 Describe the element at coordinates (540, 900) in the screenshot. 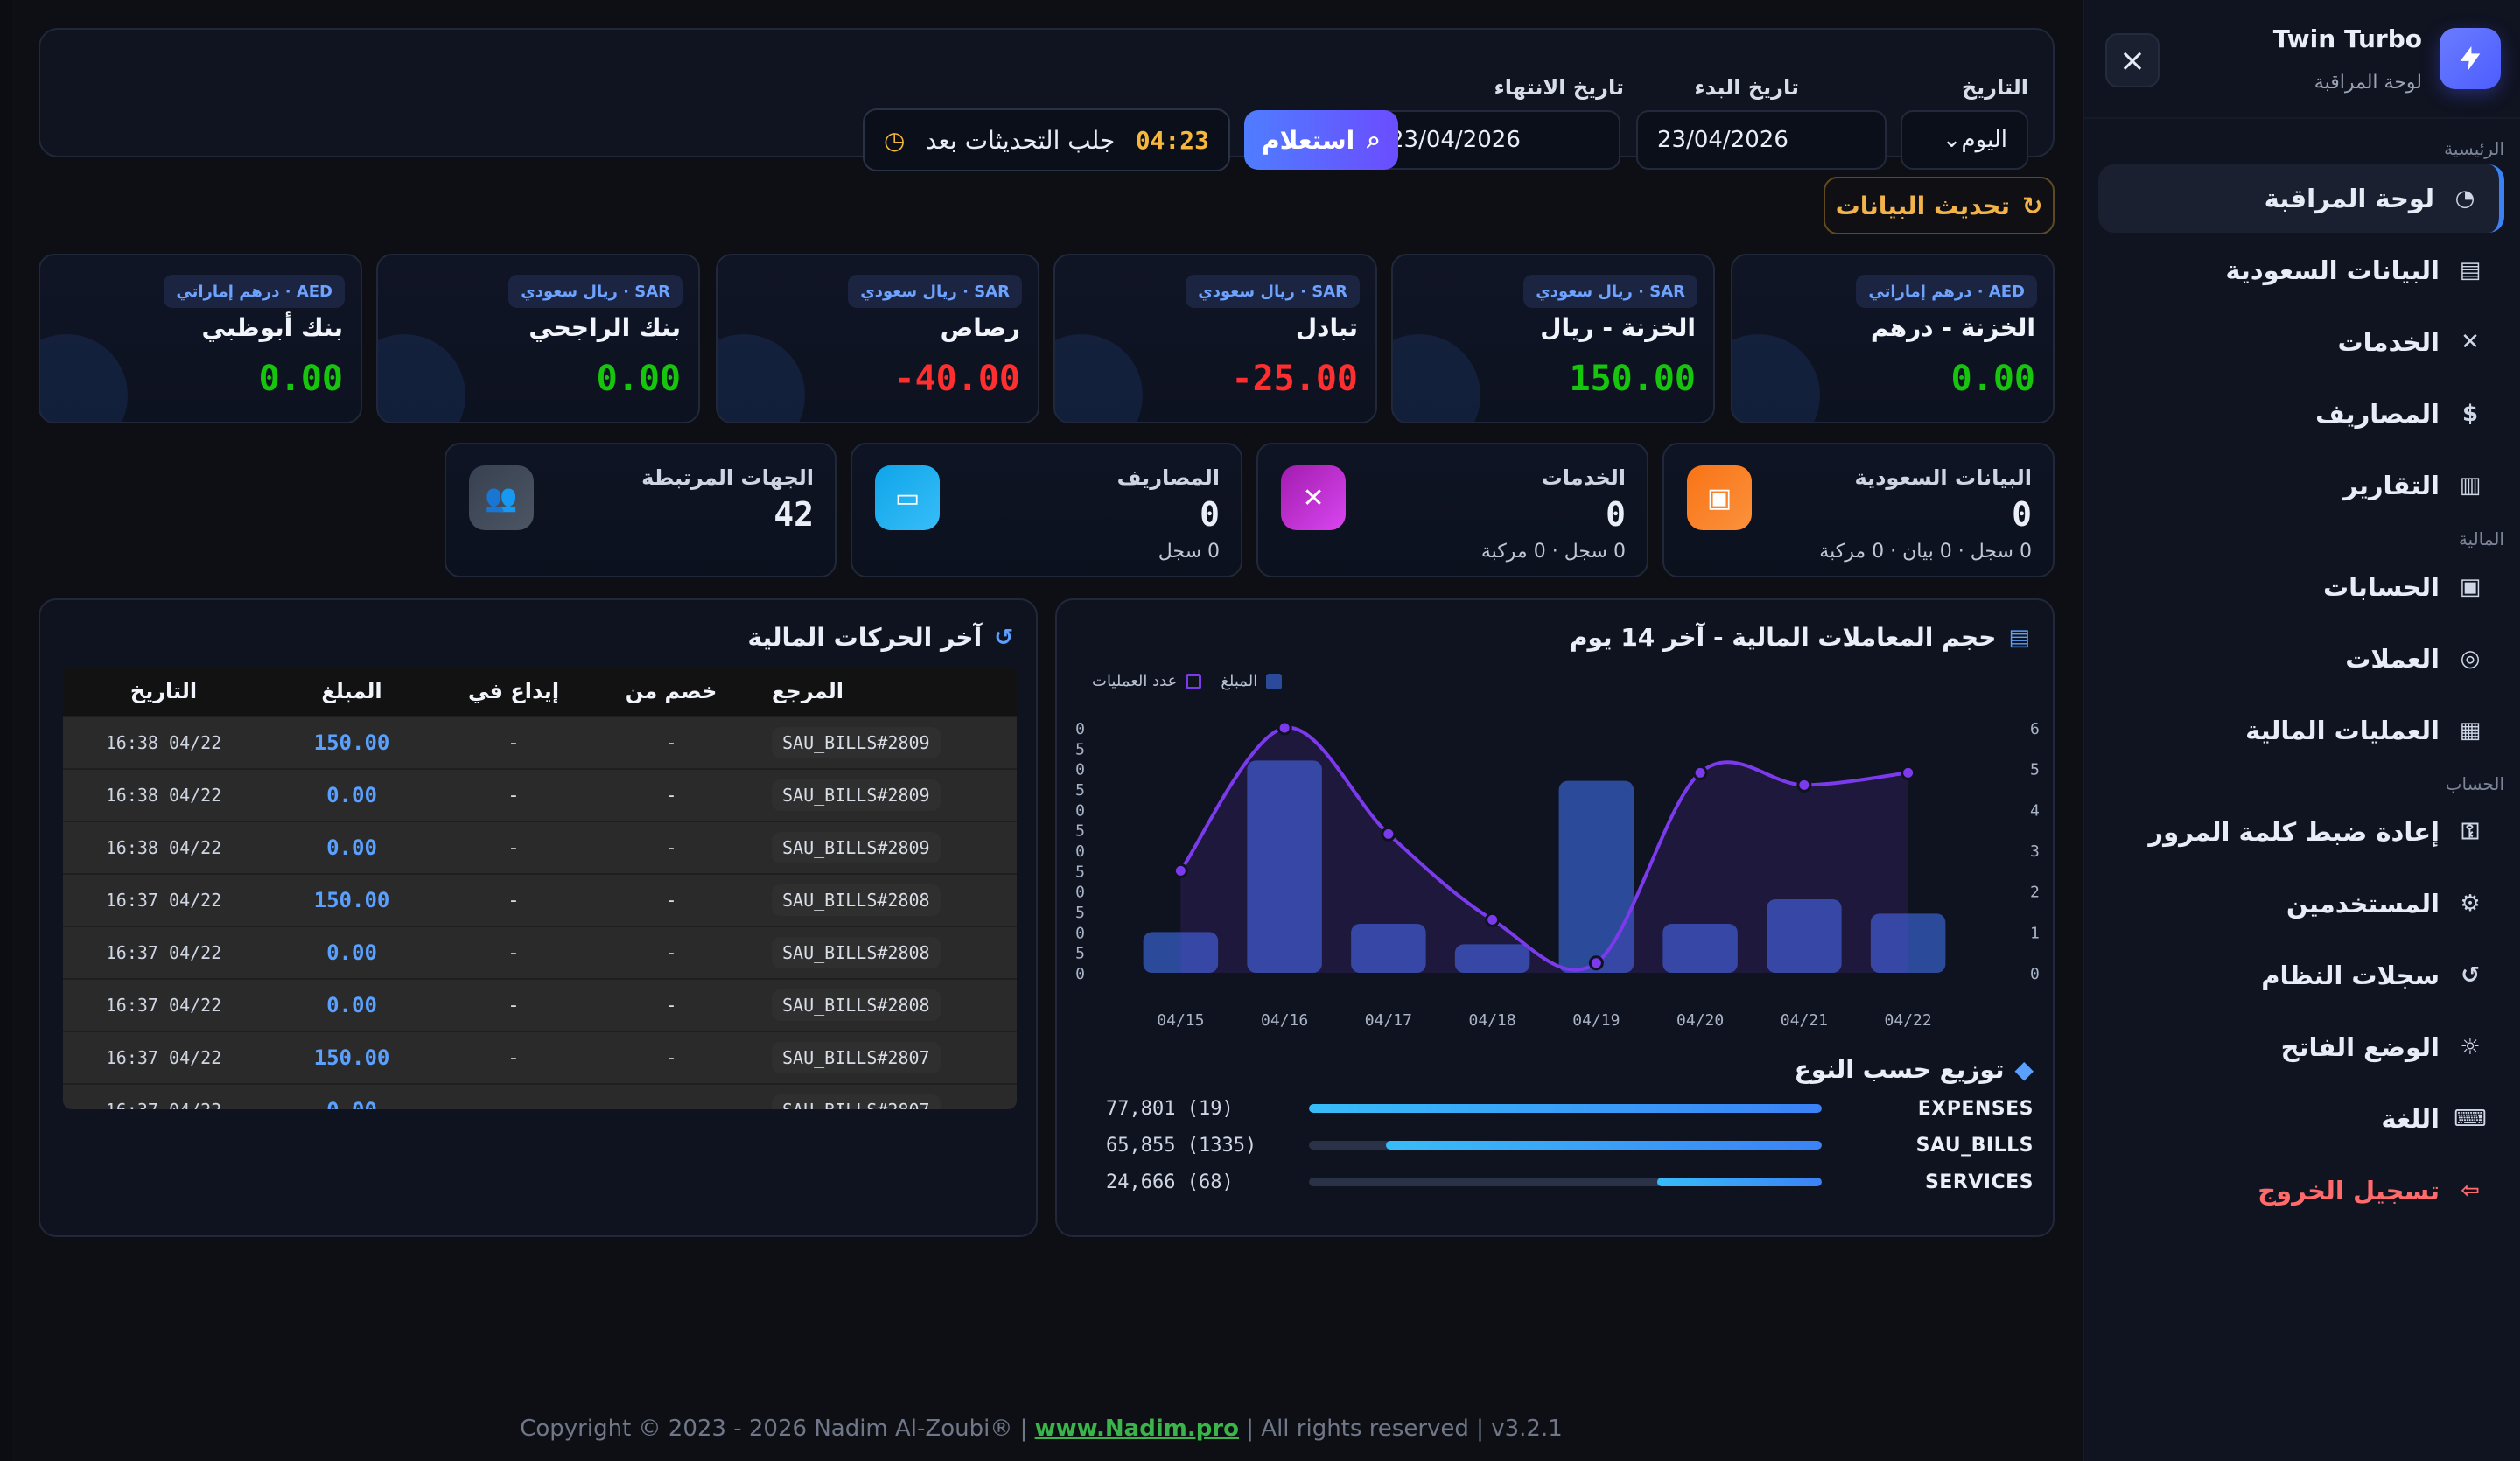

I see `table-row: SAU_BILLS#2808 - - 150.00 04/22 16:37` at that location.